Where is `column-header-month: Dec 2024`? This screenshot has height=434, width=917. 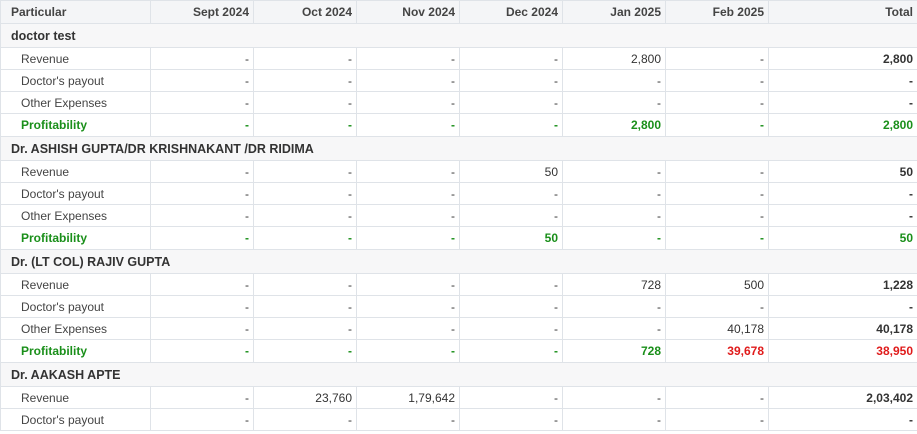 column-header-month: Dec 2024 is located at coordinates (511, 12).